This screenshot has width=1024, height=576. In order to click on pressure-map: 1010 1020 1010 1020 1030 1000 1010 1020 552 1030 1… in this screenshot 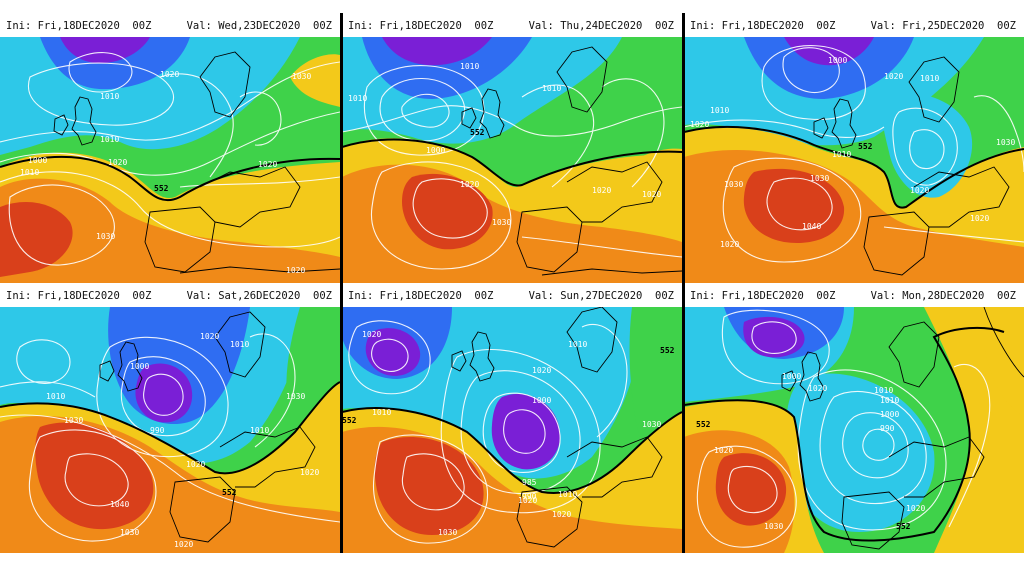, I will do `click(170, 160)`.